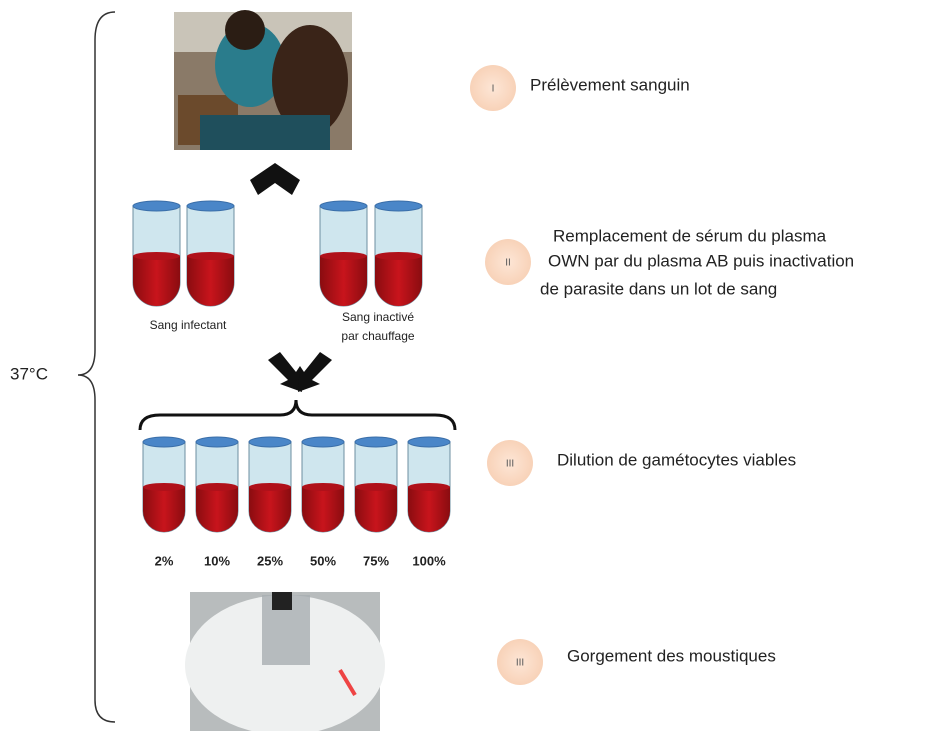  What do you see at coordinates (217, 560) in the screenshot?
I see `dilution-label: 10%` at bounding box center [217, 560].